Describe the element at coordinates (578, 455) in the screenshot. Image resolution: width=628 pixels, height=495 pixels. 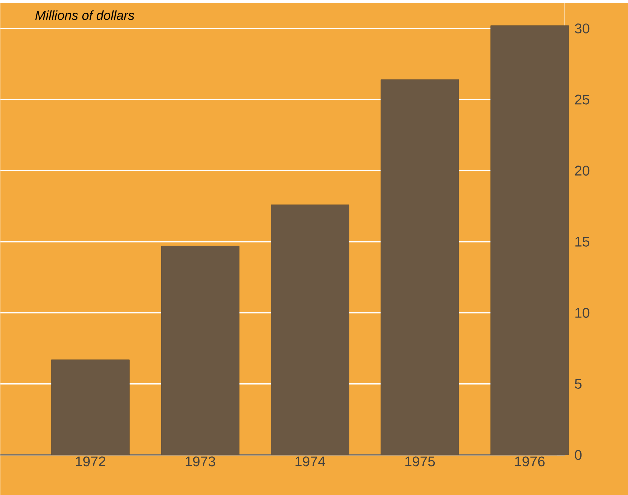
I see `y-tick-label: 0` at that location.